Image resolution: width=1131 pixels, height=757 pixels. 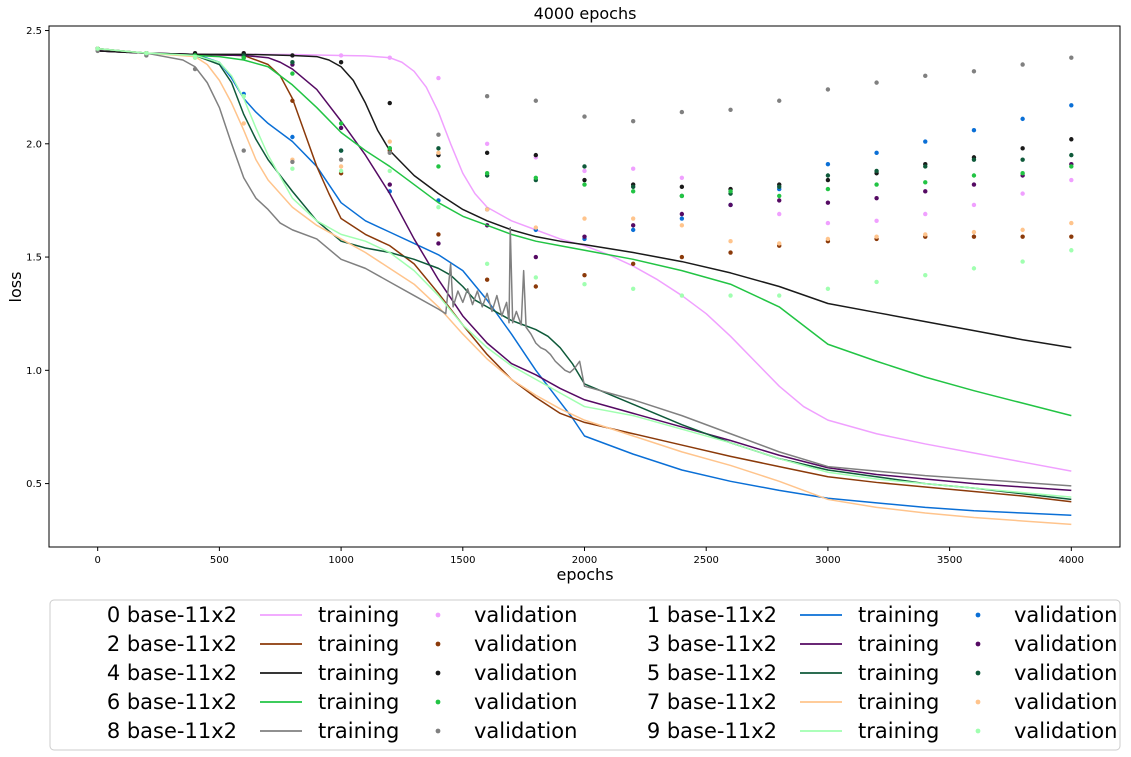 What do you see at coordinates (172, 673) in the screenshot?
I see `legend-series-name: 4 base-11x2` at bounding box center [172, 673].